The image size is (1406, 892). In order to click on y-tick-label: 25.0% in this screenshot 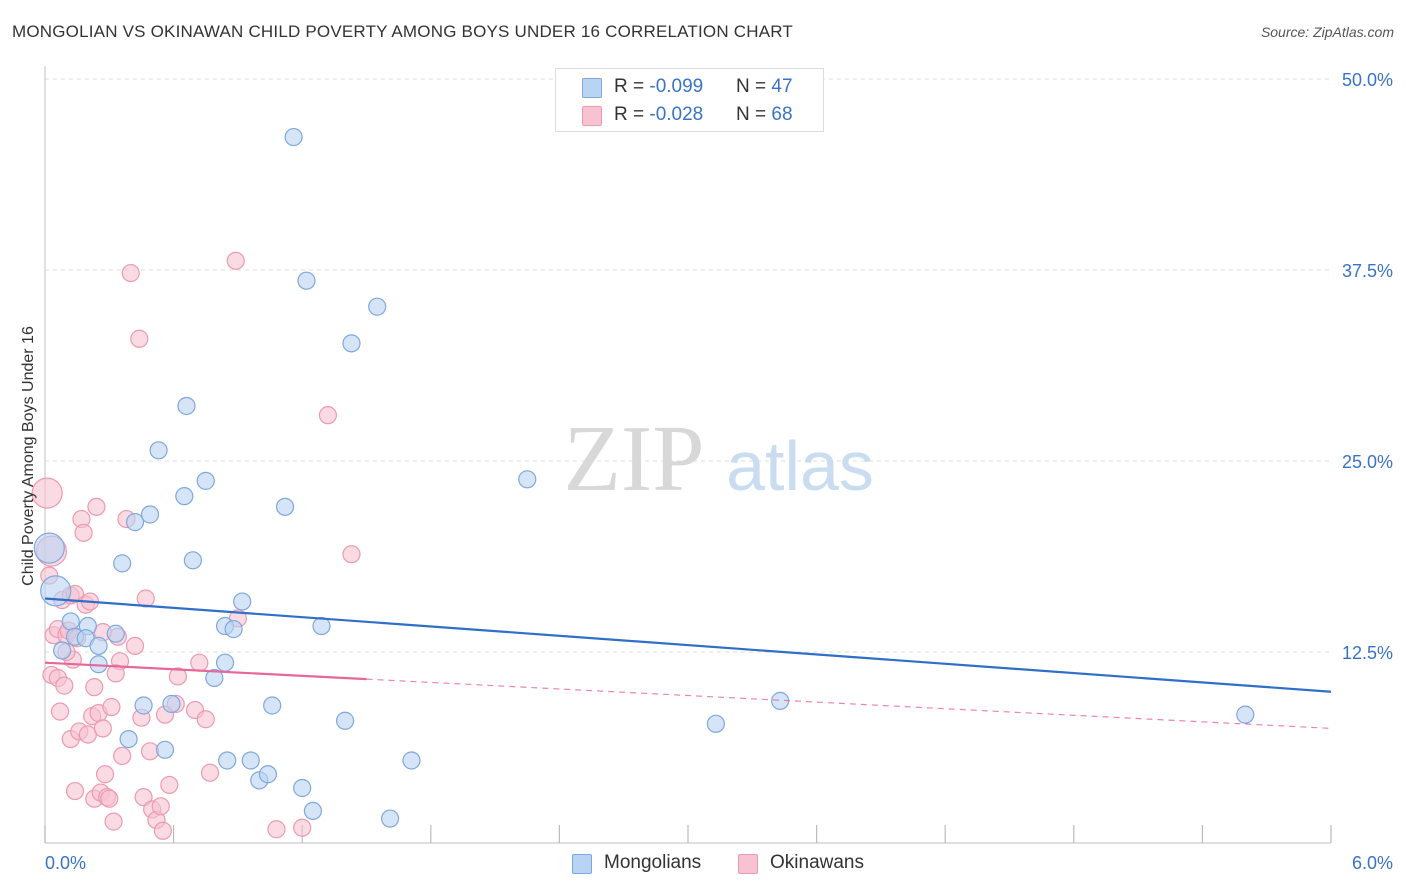, I will do `click(1367, 462)`.